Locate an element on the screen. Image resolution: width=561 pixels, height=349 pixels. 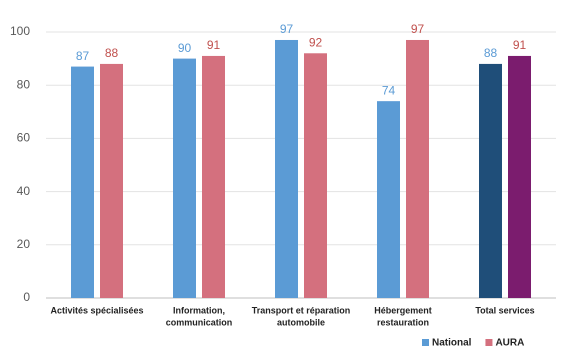
x-tick-label: Activités spécialisées is located at coordinates (96, 310).